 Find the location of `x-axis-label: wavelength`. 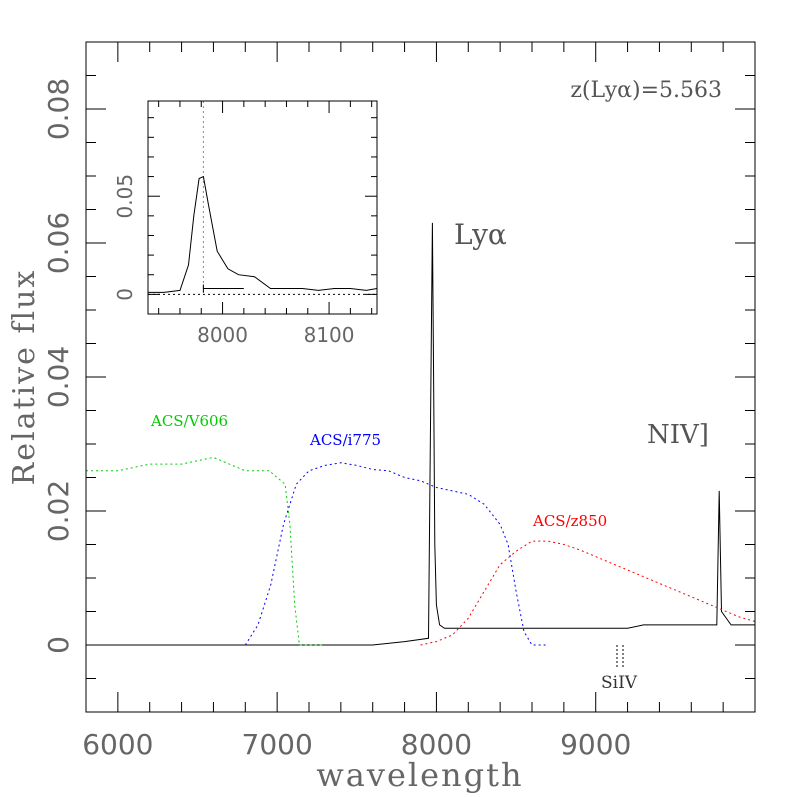

x-axis-label: wavelength is located at coordinates (419, 775).